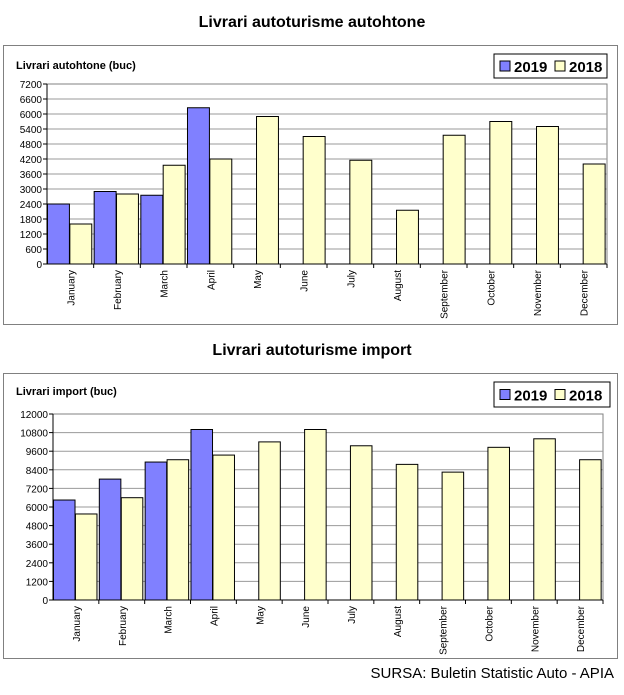 The width and height of the screenshot is (624, 695). I want to click on source-note: SURSA: Buletin Statistic Auto - APIA, so click(492, 673).